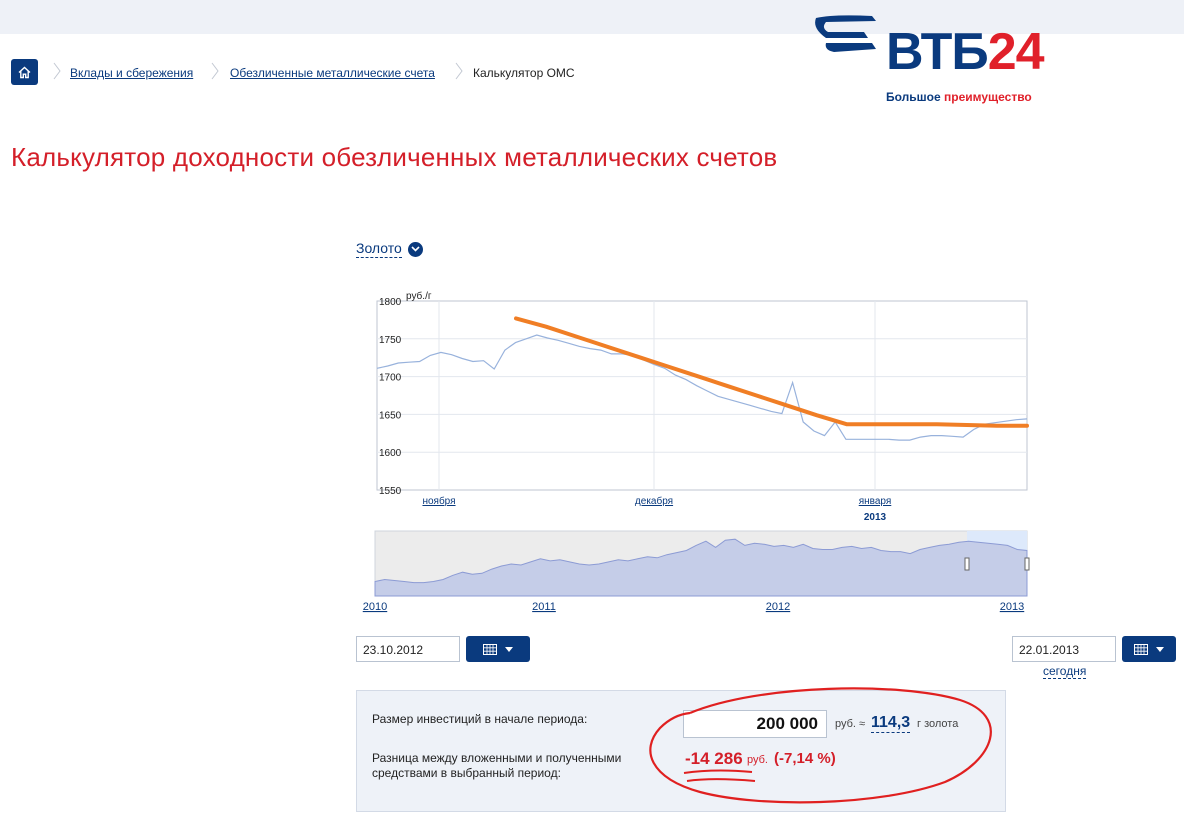  What do you see at coordinates (875, 517) in the screenshot?
I see `x-year-label: 2013` at bounding box center [875, 517].